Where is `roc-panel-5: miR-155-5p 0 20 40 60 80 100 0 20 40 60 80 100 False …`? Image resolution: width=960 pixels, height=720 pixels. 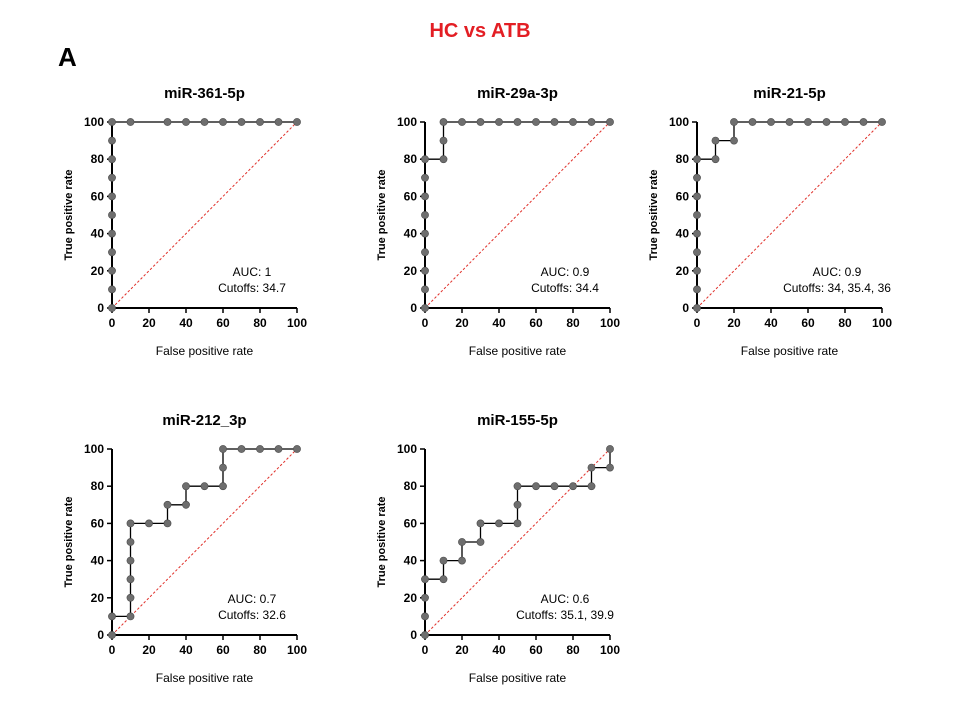
roc-panel-5: miR-155-5p 0 20 40 60 80 100 0 20 40 60 80 100 False … is located at coordinates (498, 548).